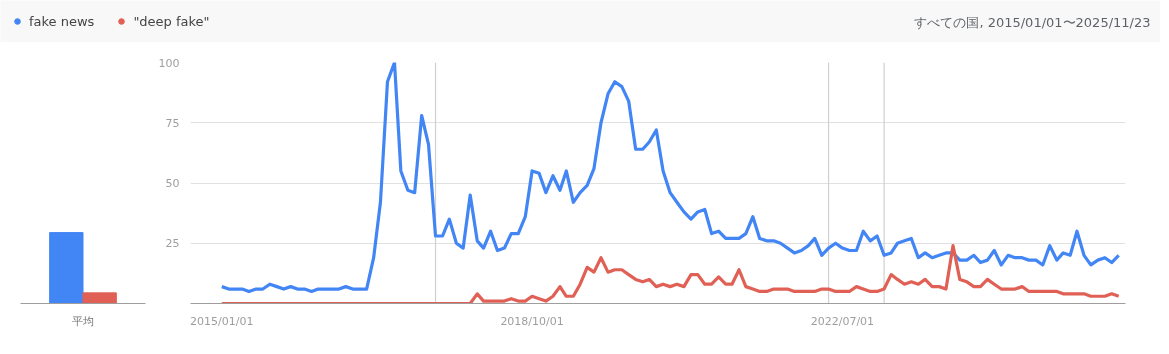 The width and height of the screenshot is (1169, 354). I want to click on y-tick-label: 100, so click(169, 63).